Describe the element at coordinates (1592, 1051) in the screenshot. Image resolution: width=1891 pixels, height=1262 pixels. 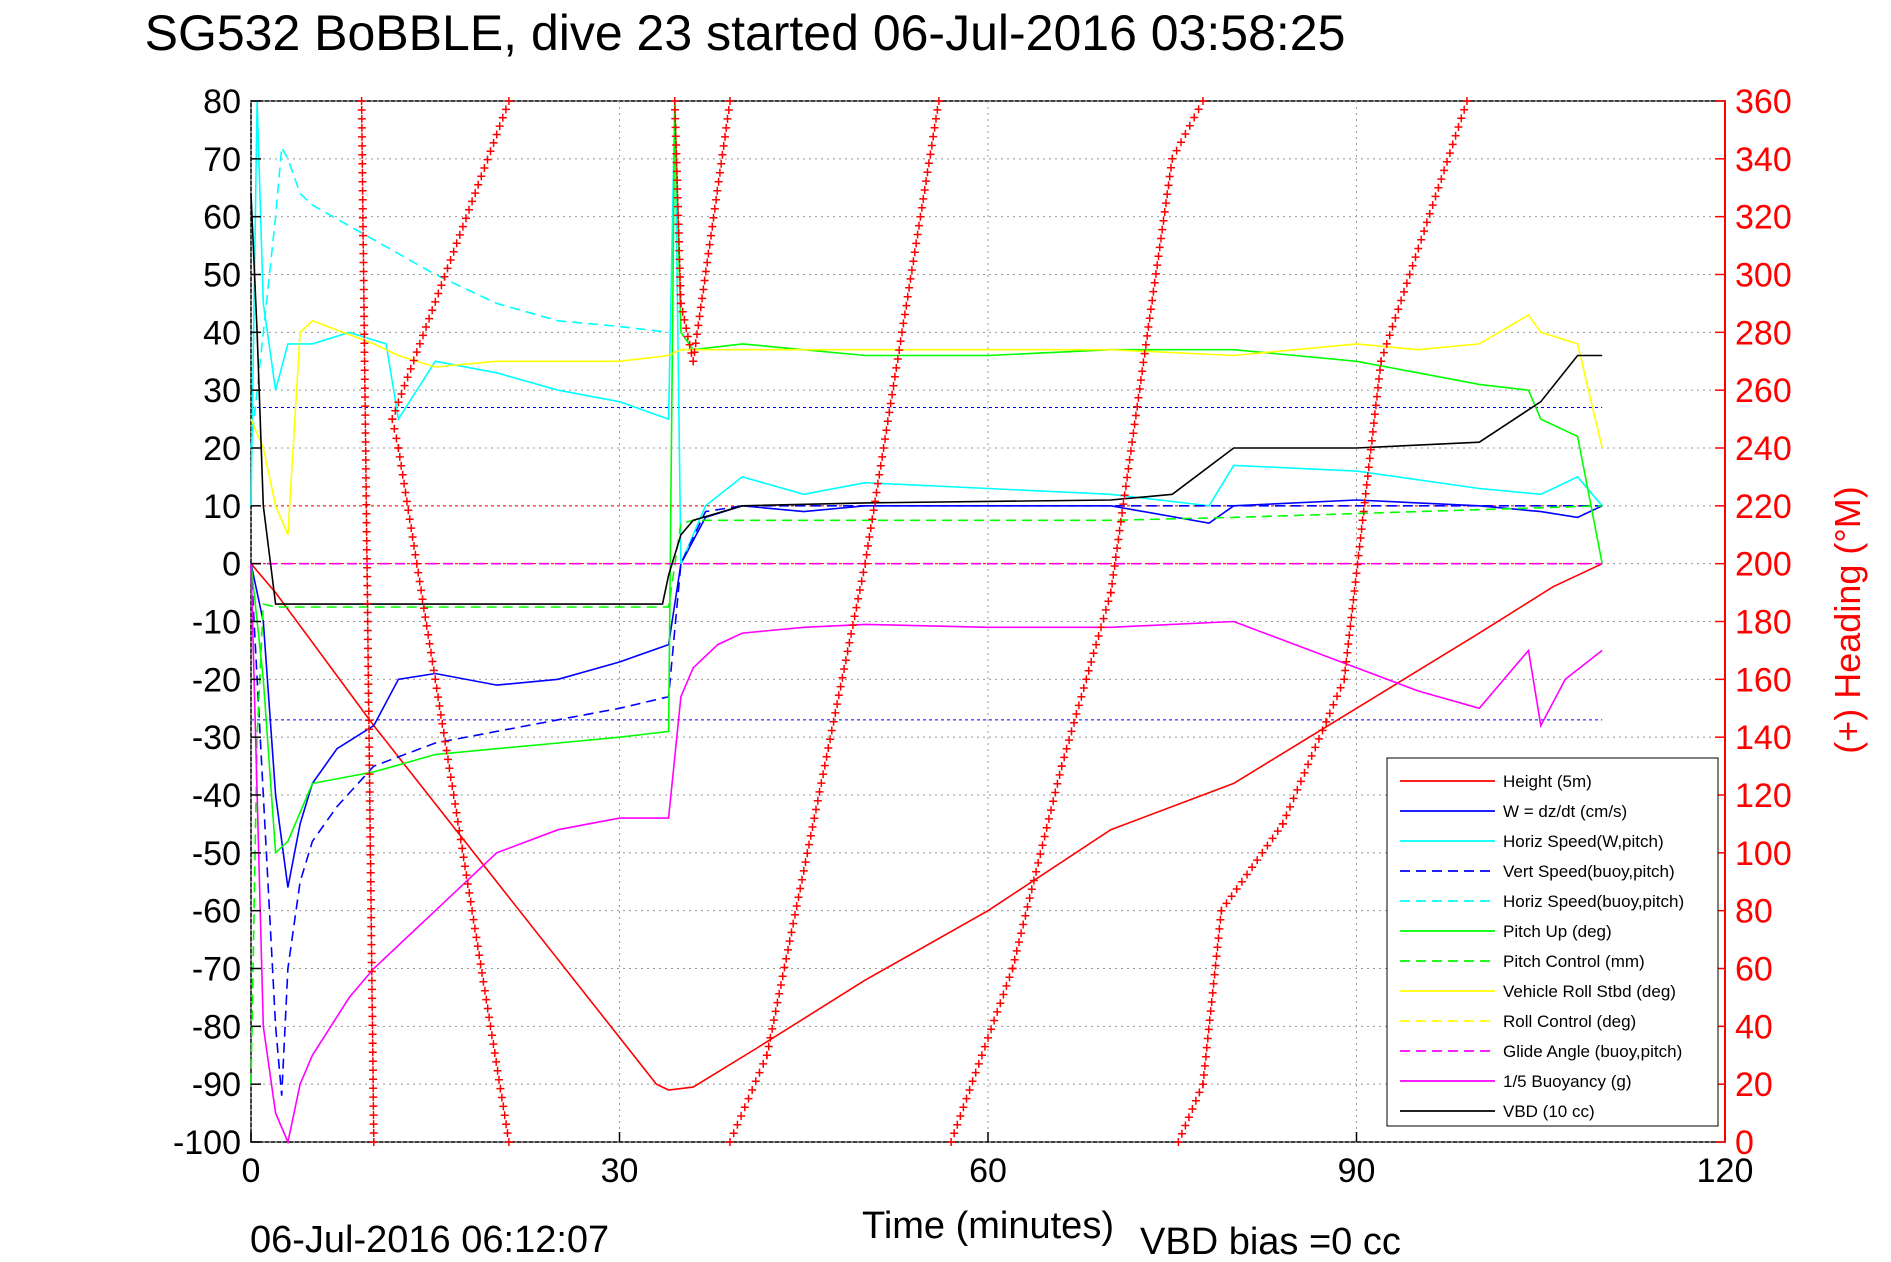
I see `legend-label: Glide Angle (buoy,pitch)` at that location.